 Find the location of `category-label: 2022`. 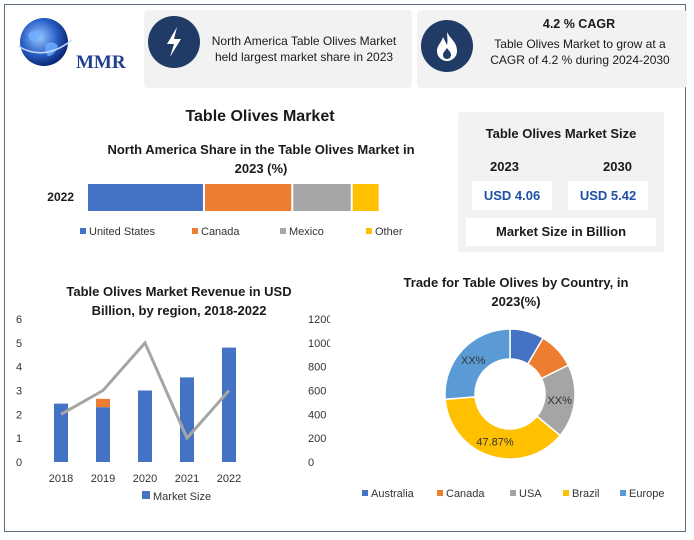

category-label: 2022 is located at coordinates (60, 197).